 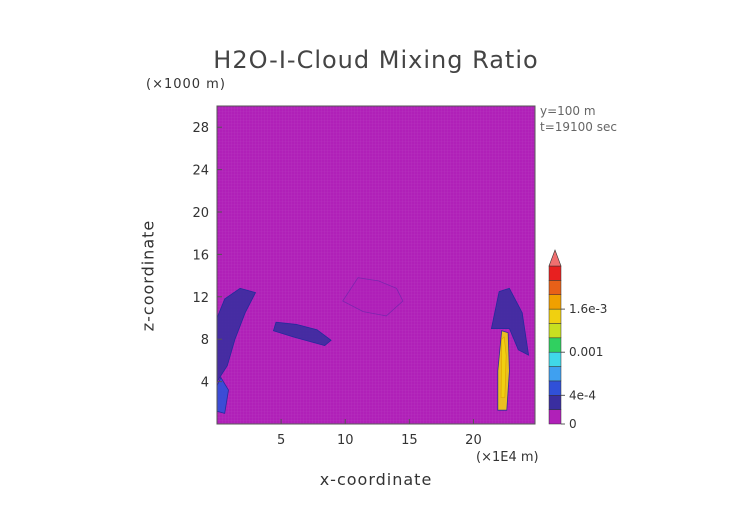 I want to click on colorbar: 0 4e-4 0.001 1.6e-3, so click(x=577, y=340).